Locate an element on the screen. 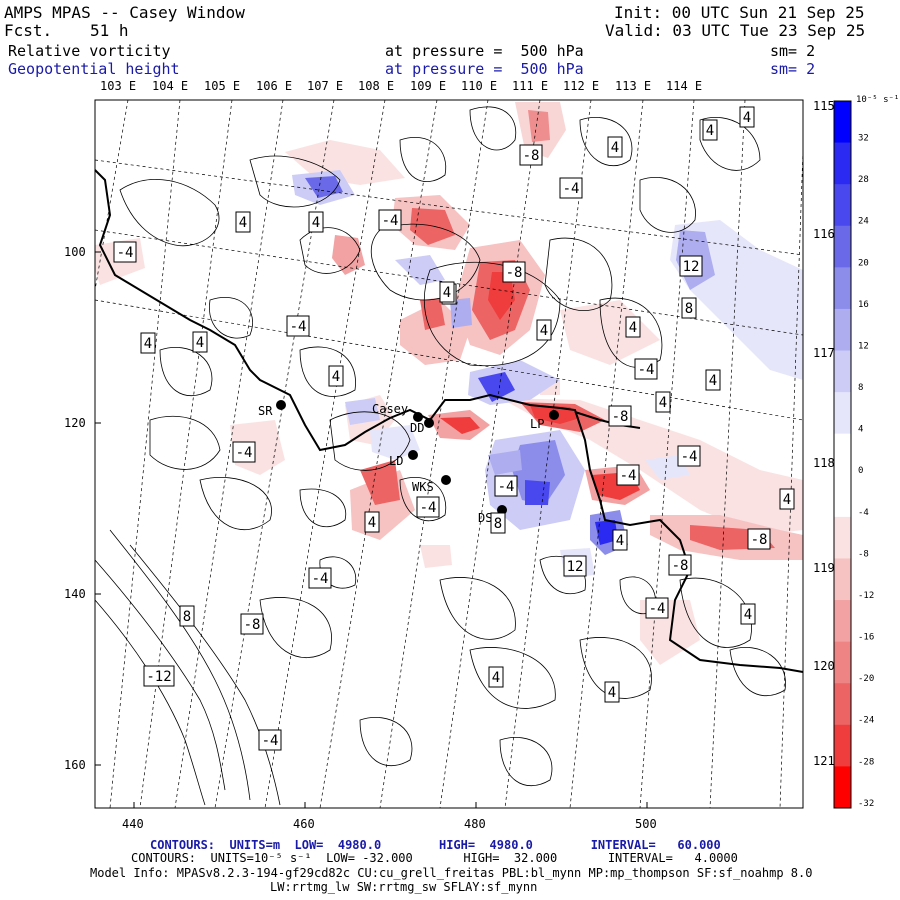 This screenshot has height=900, width=900. top-lon-label: 112 E is located at coordinates (581, 86).